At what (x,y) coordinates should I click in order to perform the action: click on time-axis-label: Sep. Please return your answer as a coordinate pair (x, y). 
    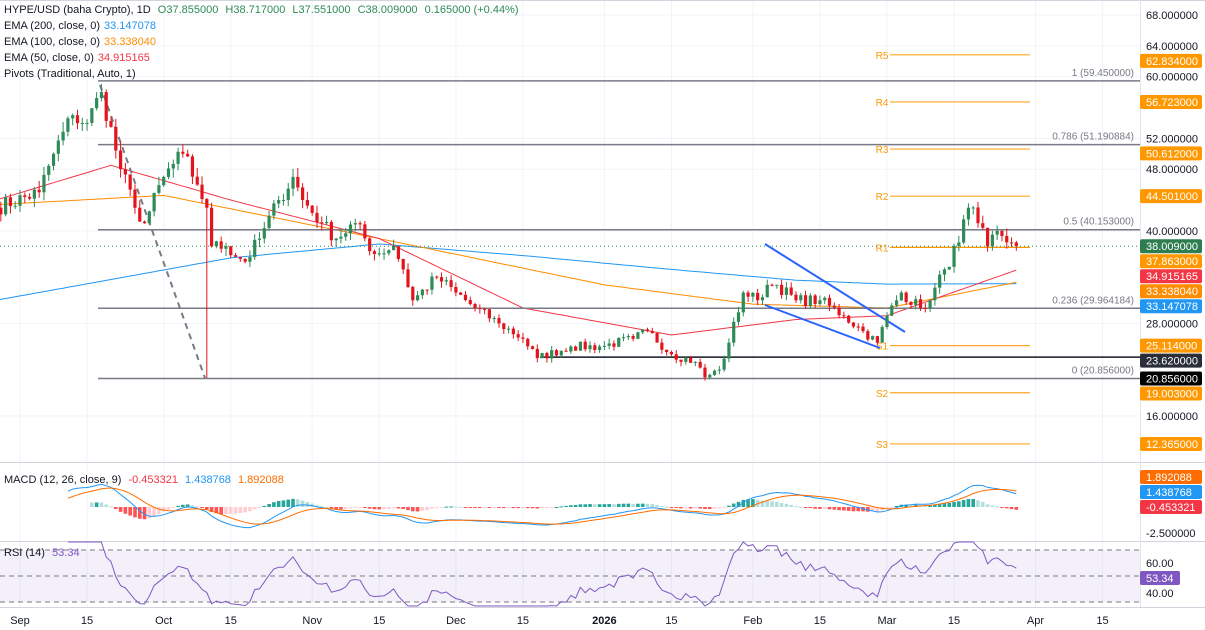
    Looking at the image, I should click on (20, 621).